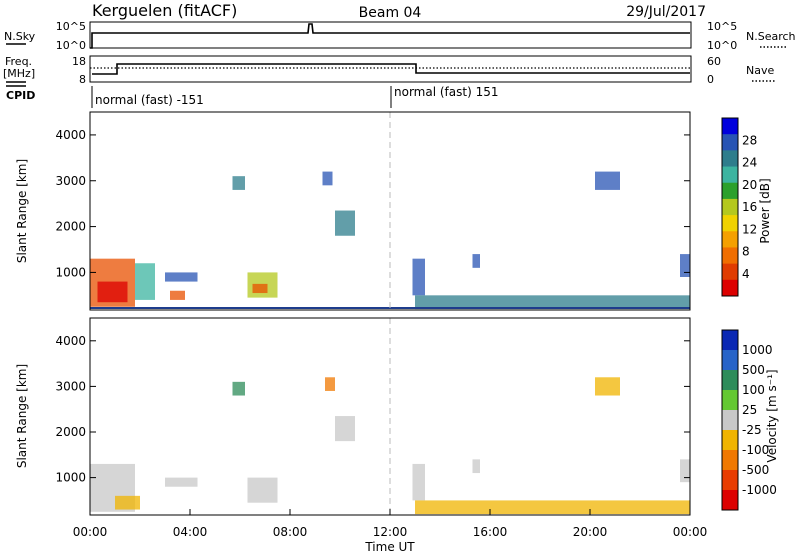  Describe the element at coordinates (749, 163) in the screenshot. I see `colorbar-tick-label: 24` at that location.